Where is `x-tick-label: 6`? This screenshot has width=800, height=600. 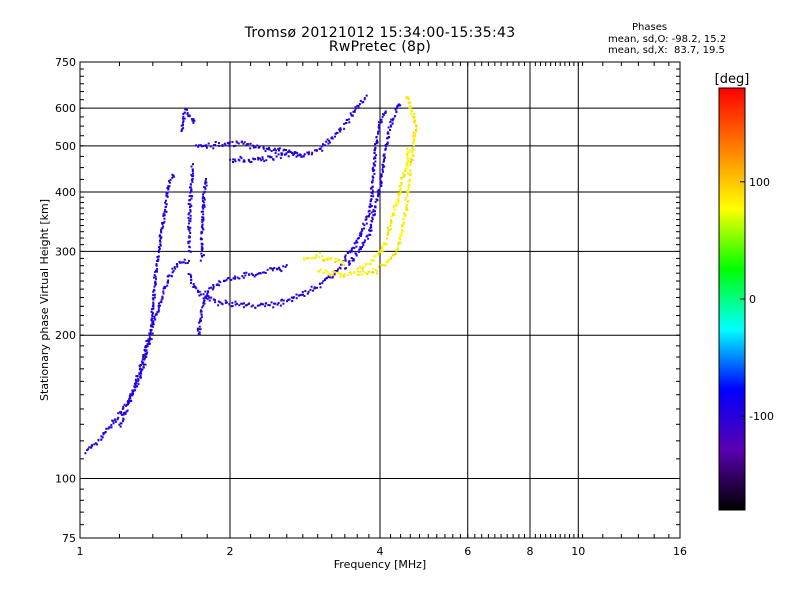 x-tick-label: 6 is located at coordinates (467, 551).